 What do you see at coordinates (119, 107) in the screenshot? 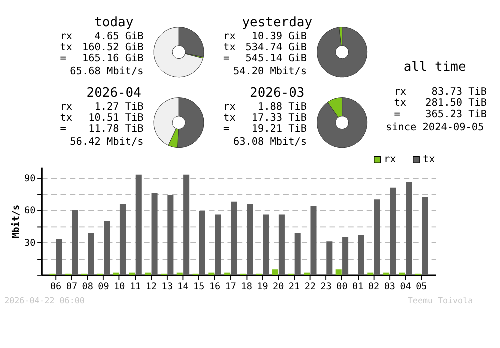
I see `text: 1.27 TiB` at bounding box center [119, 107].